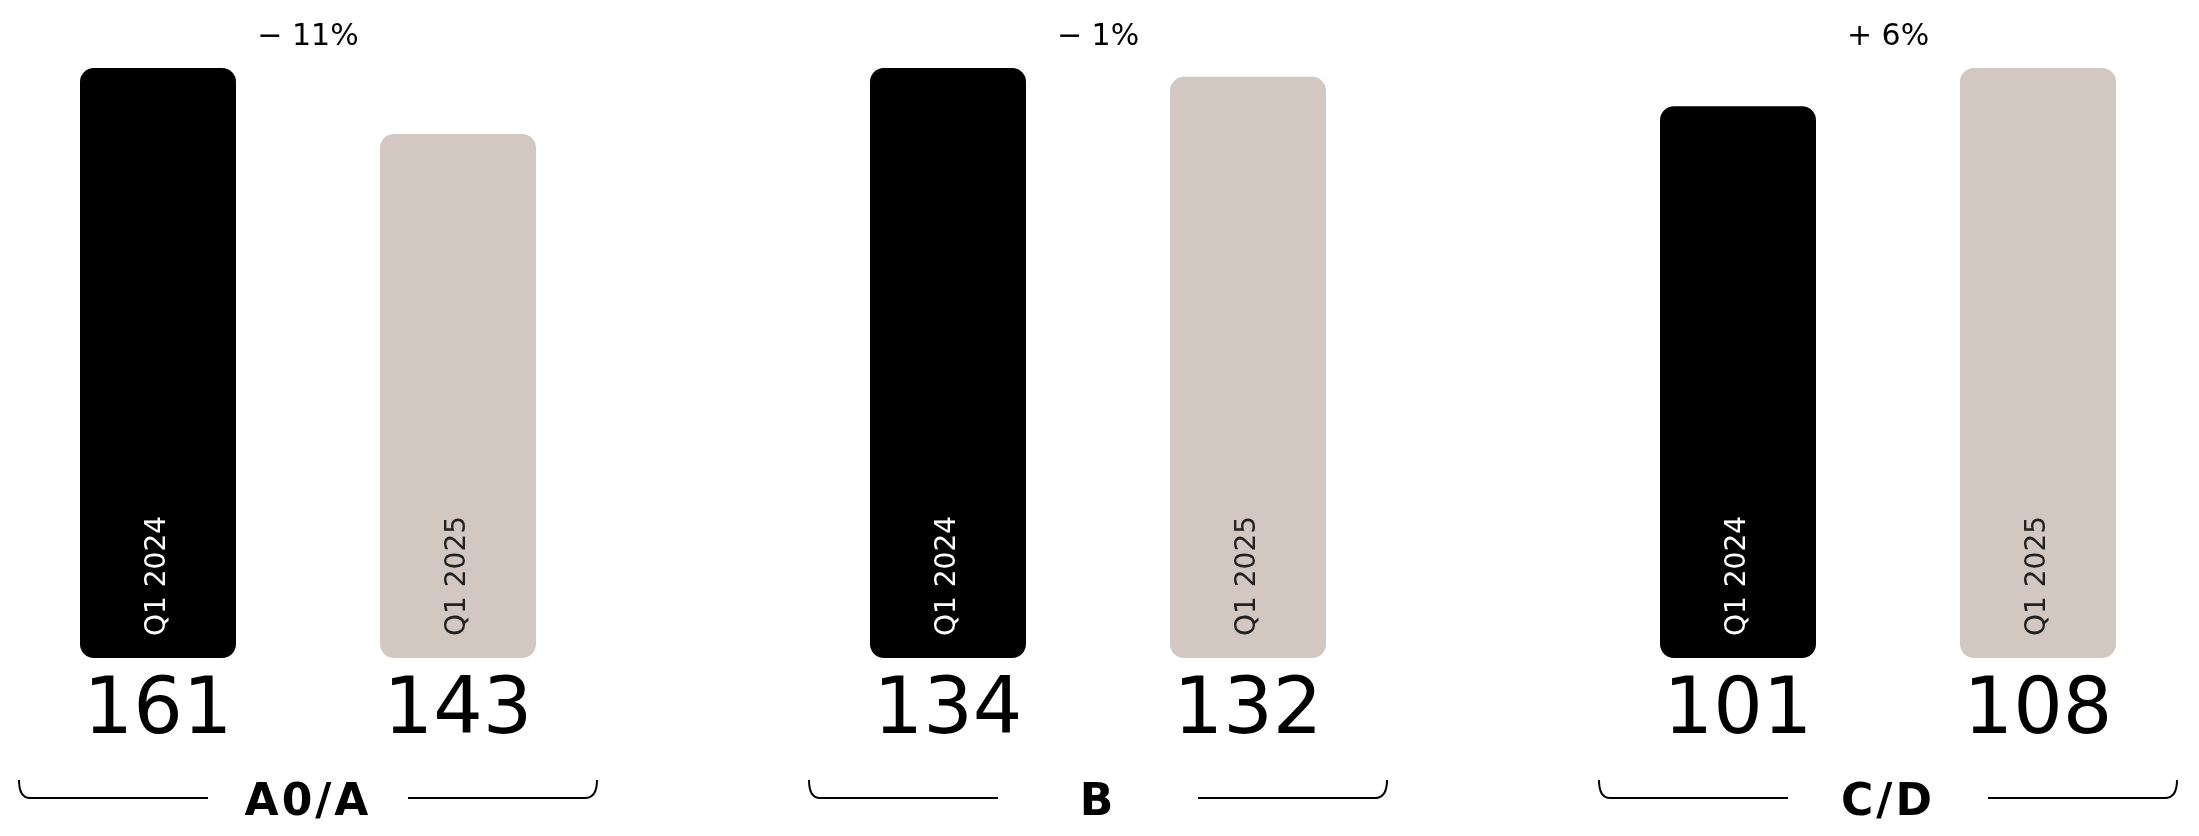 The width and height of the screenshot is (2199, 836). What do you see at coordinates (1888, 799) in the screenshot?
I see `x-axis-title: C/D` at bounding box center [1888, 799].